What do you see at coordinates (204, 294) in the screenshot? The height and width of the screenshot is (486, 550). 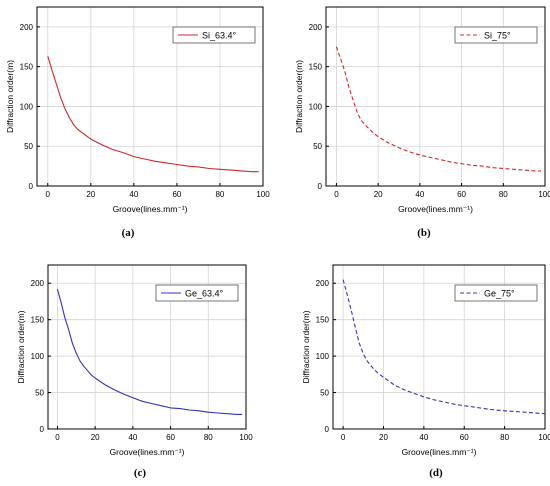 I see `legend-label: Ge_63.4°` at bounding box center [204, 294].